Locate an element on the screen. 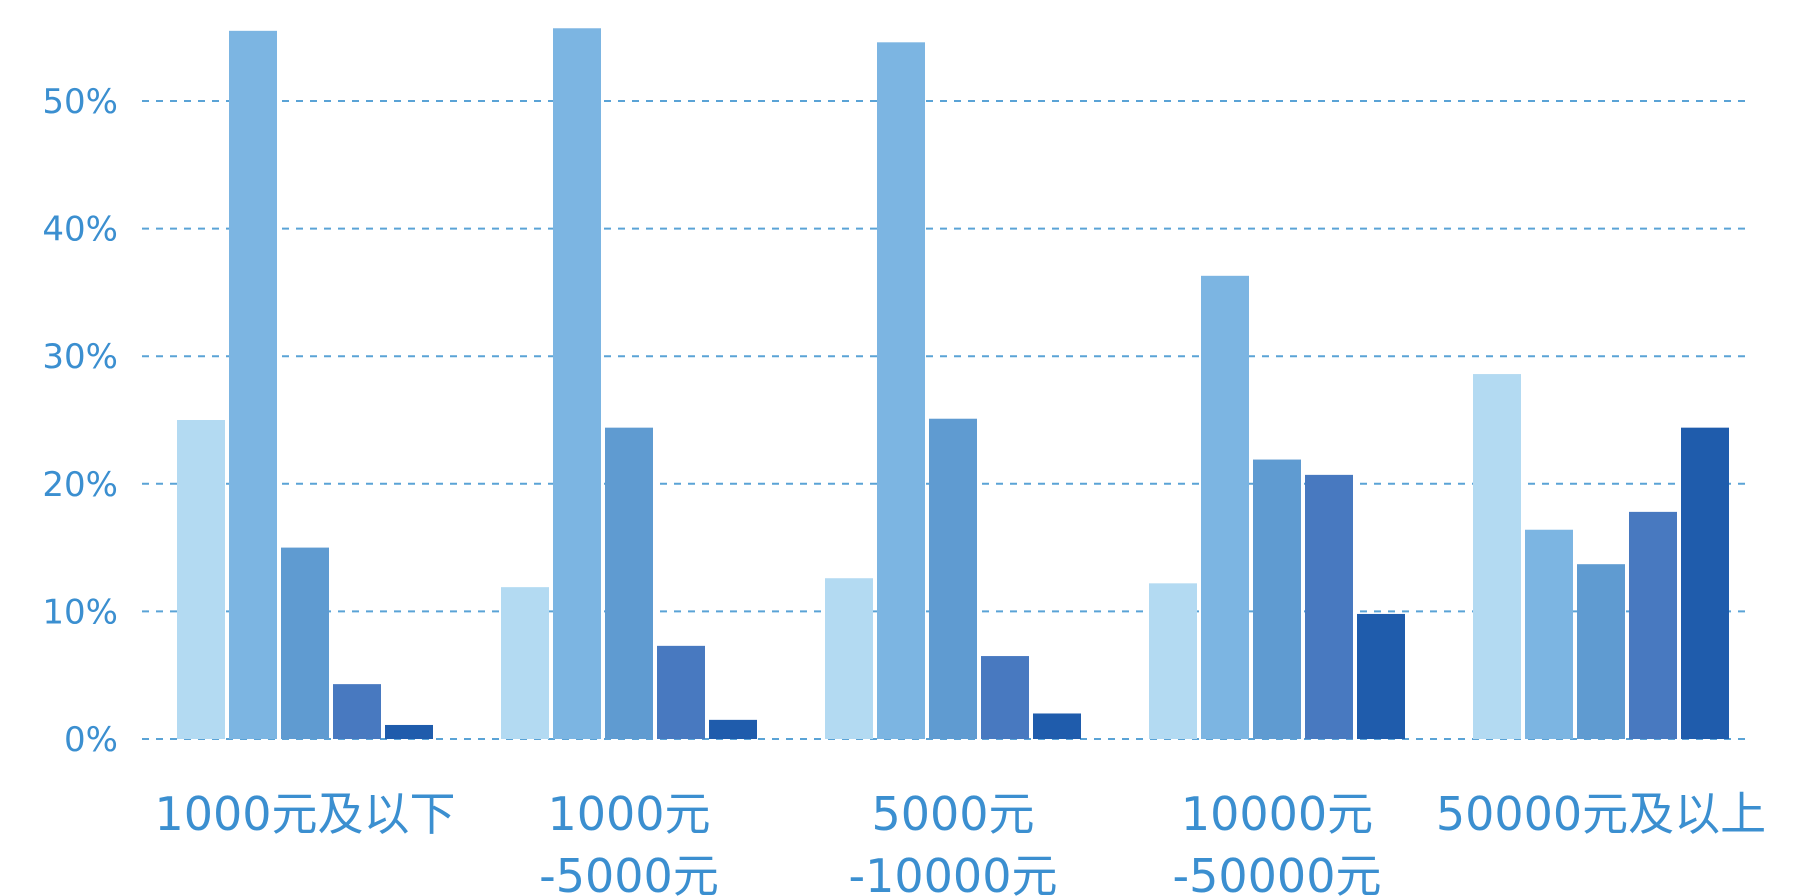  y-tick-label: 20% is located at coordinates (80, 485).